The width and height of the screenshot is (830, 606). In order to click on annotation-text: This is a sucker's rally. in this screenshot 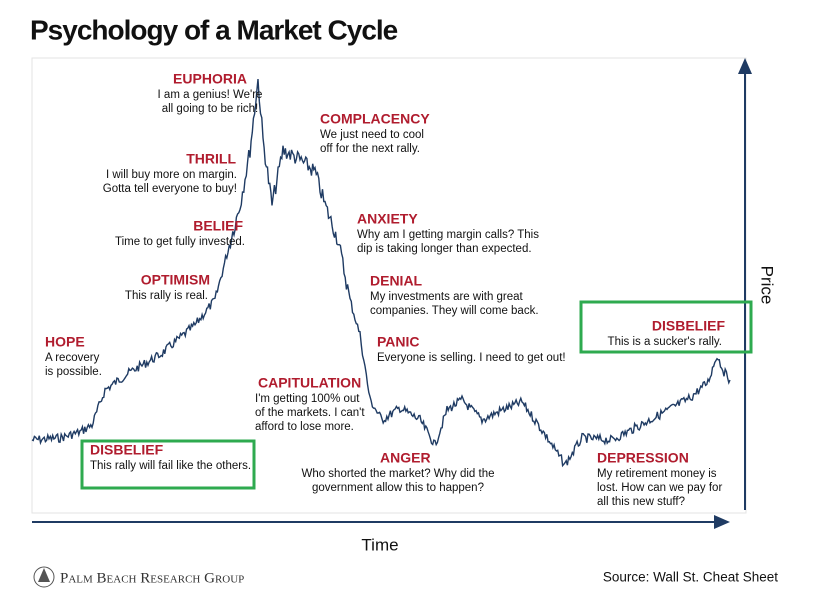, I will do `click(665, 342)`.